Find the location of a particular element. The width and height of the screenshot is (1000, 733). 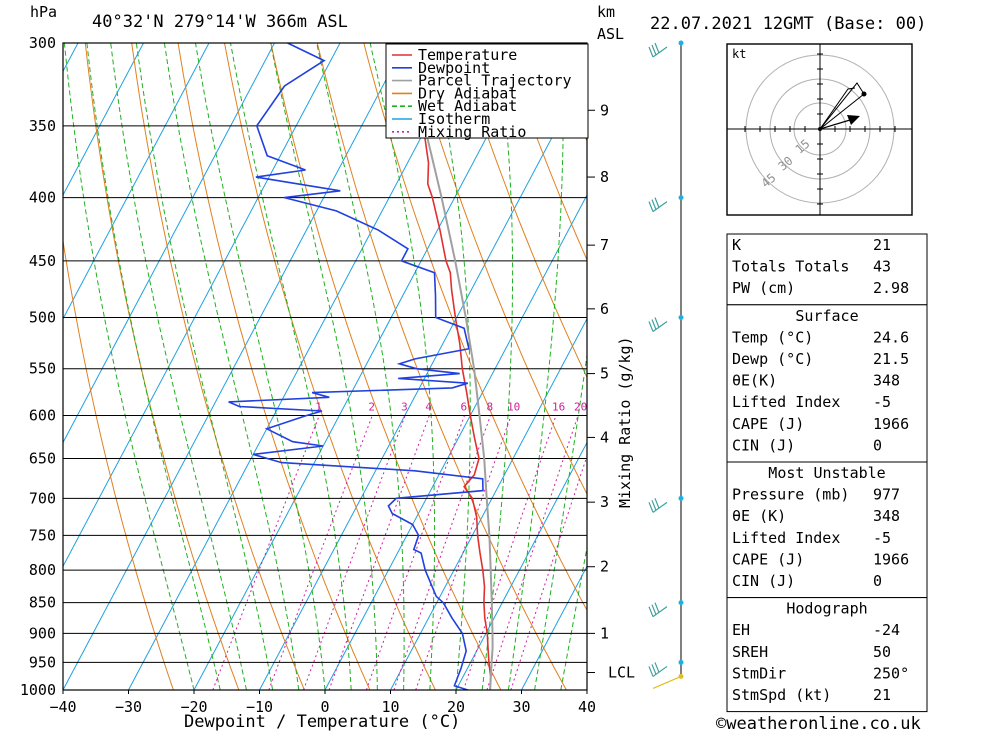

location-title: 40°32'N 279°14'W 366m ASL is located at coordinates (220, 22).